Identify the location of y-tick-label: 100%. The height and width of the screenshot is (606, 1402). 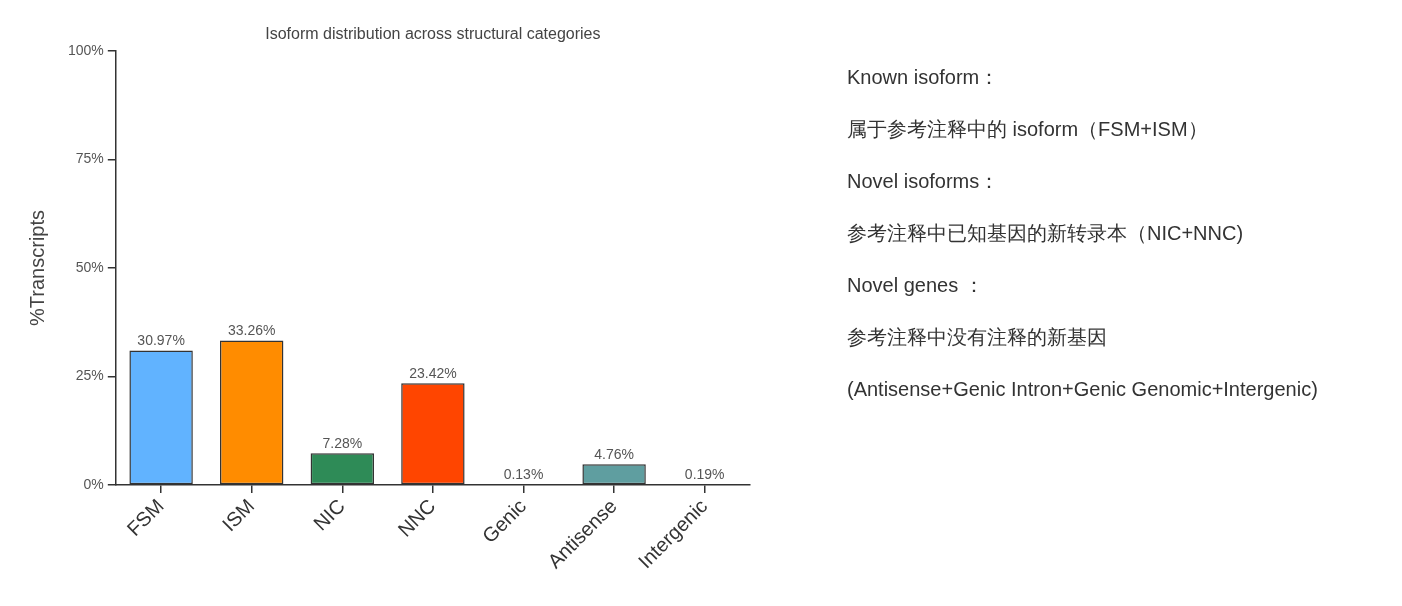
(85, 49).